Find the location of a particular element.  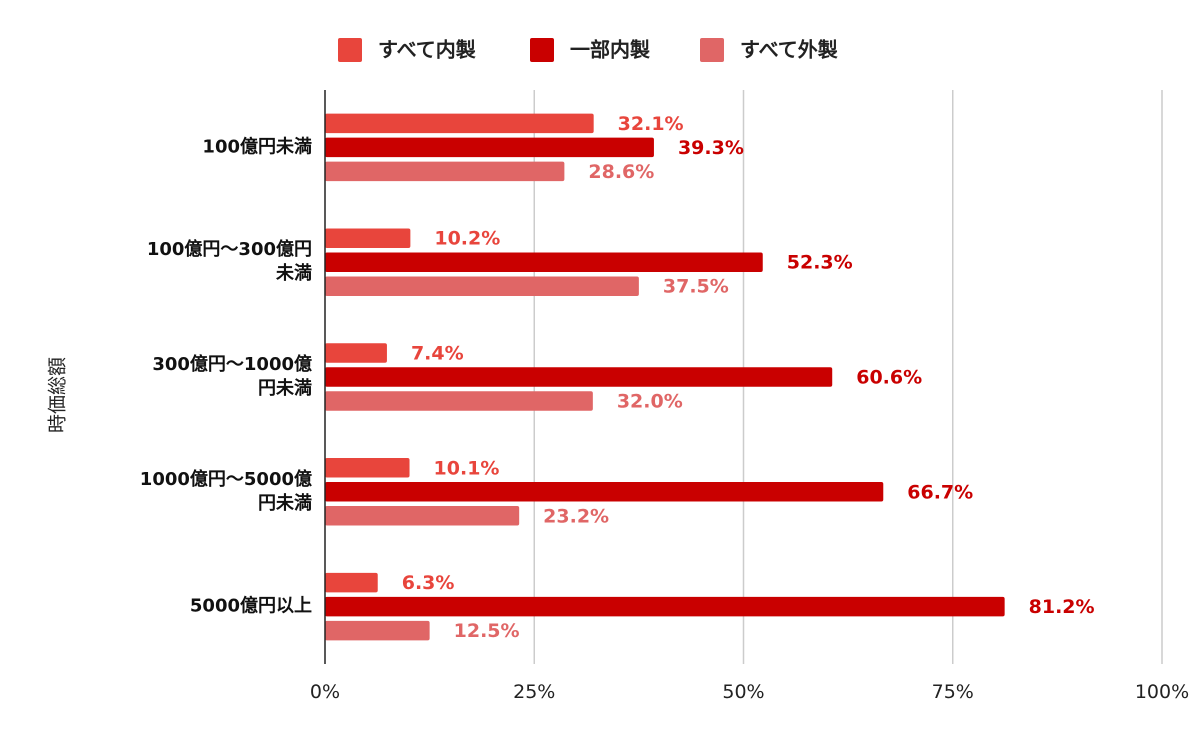

value-label-0-0: 32.1% is located at coordinates (651, 124).